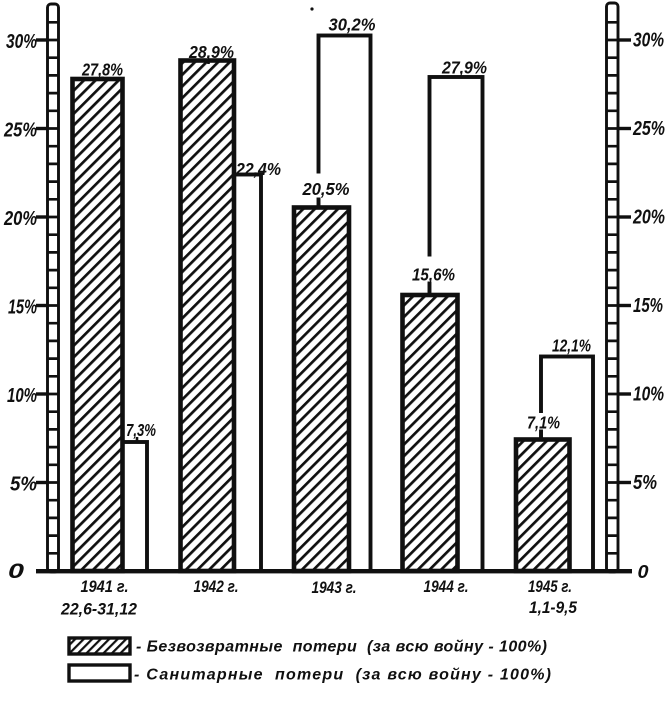  I want to click on svg-text: 27,9%, so click(464, 68).